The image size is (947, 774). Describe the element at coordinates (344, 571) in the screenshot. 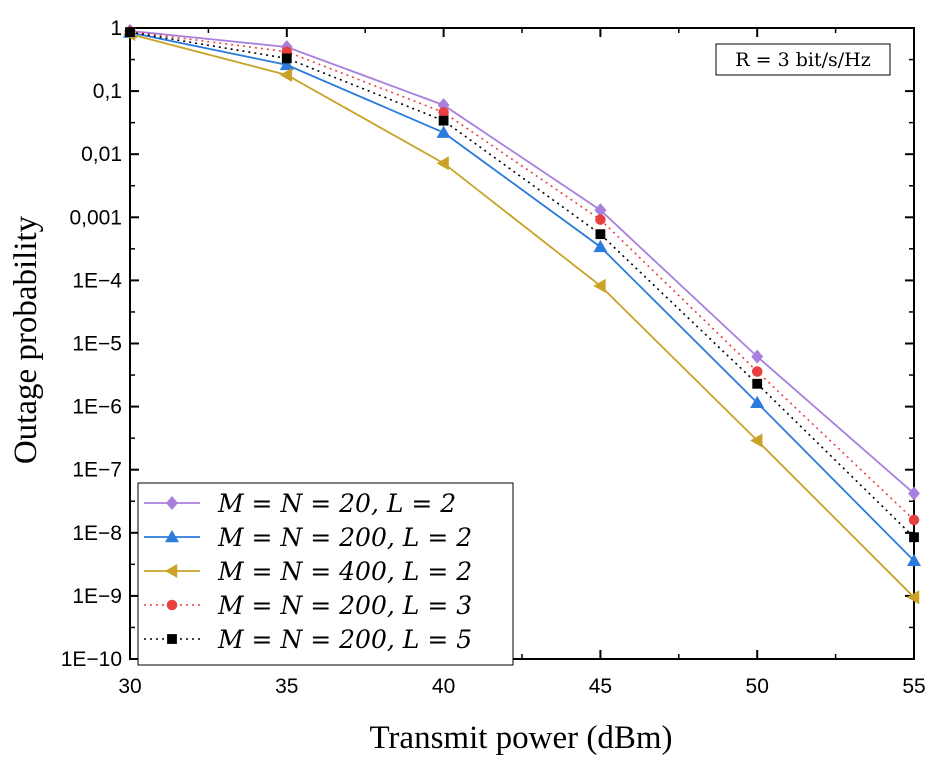

I see `legend-label: M = N = 400, L = 2` at that location.